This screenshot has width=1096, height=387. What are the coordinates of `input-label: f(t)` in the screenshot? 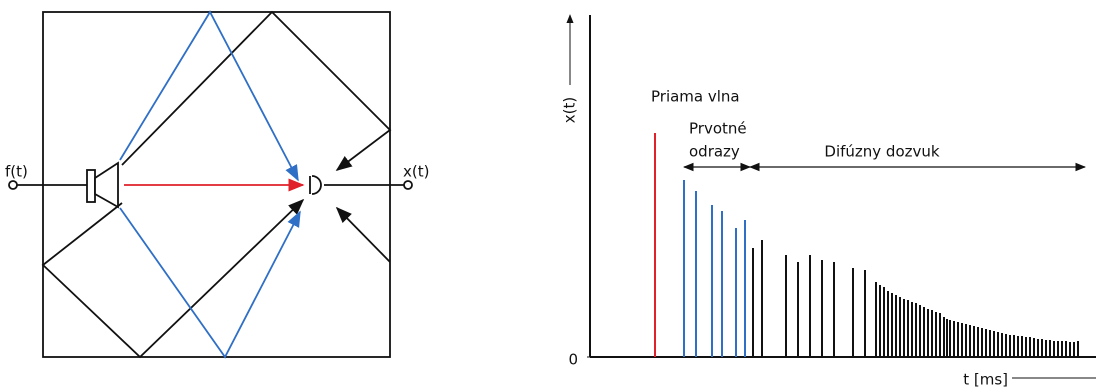 It's located at (16, 172).